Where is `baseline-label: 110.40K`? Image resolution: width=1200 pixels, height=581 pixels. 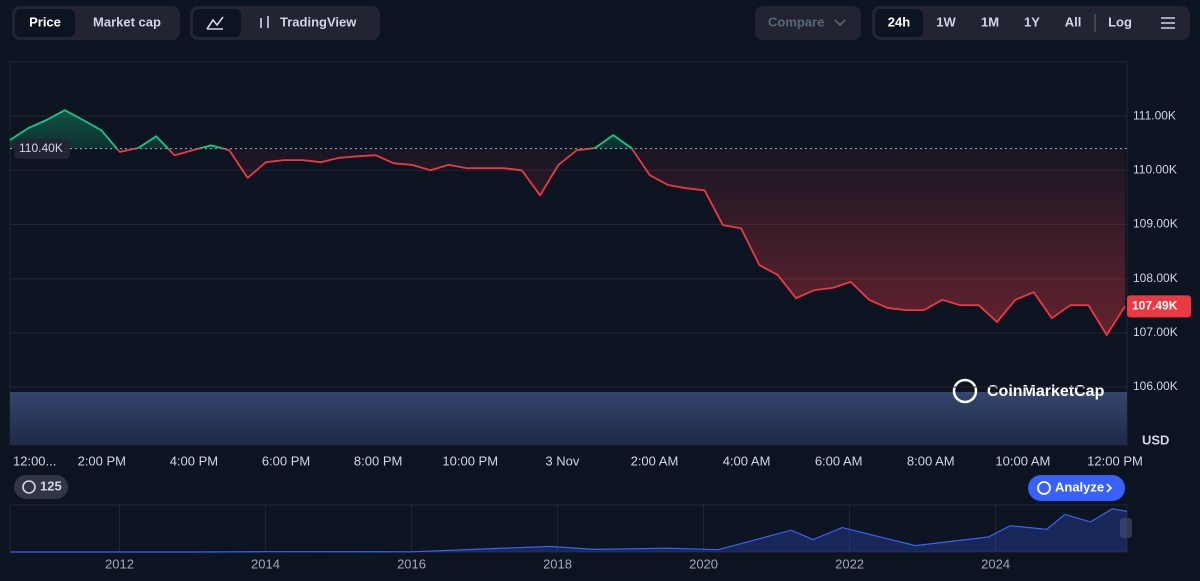
baseline-label: 110.40K is located at coordinates (41, 148).